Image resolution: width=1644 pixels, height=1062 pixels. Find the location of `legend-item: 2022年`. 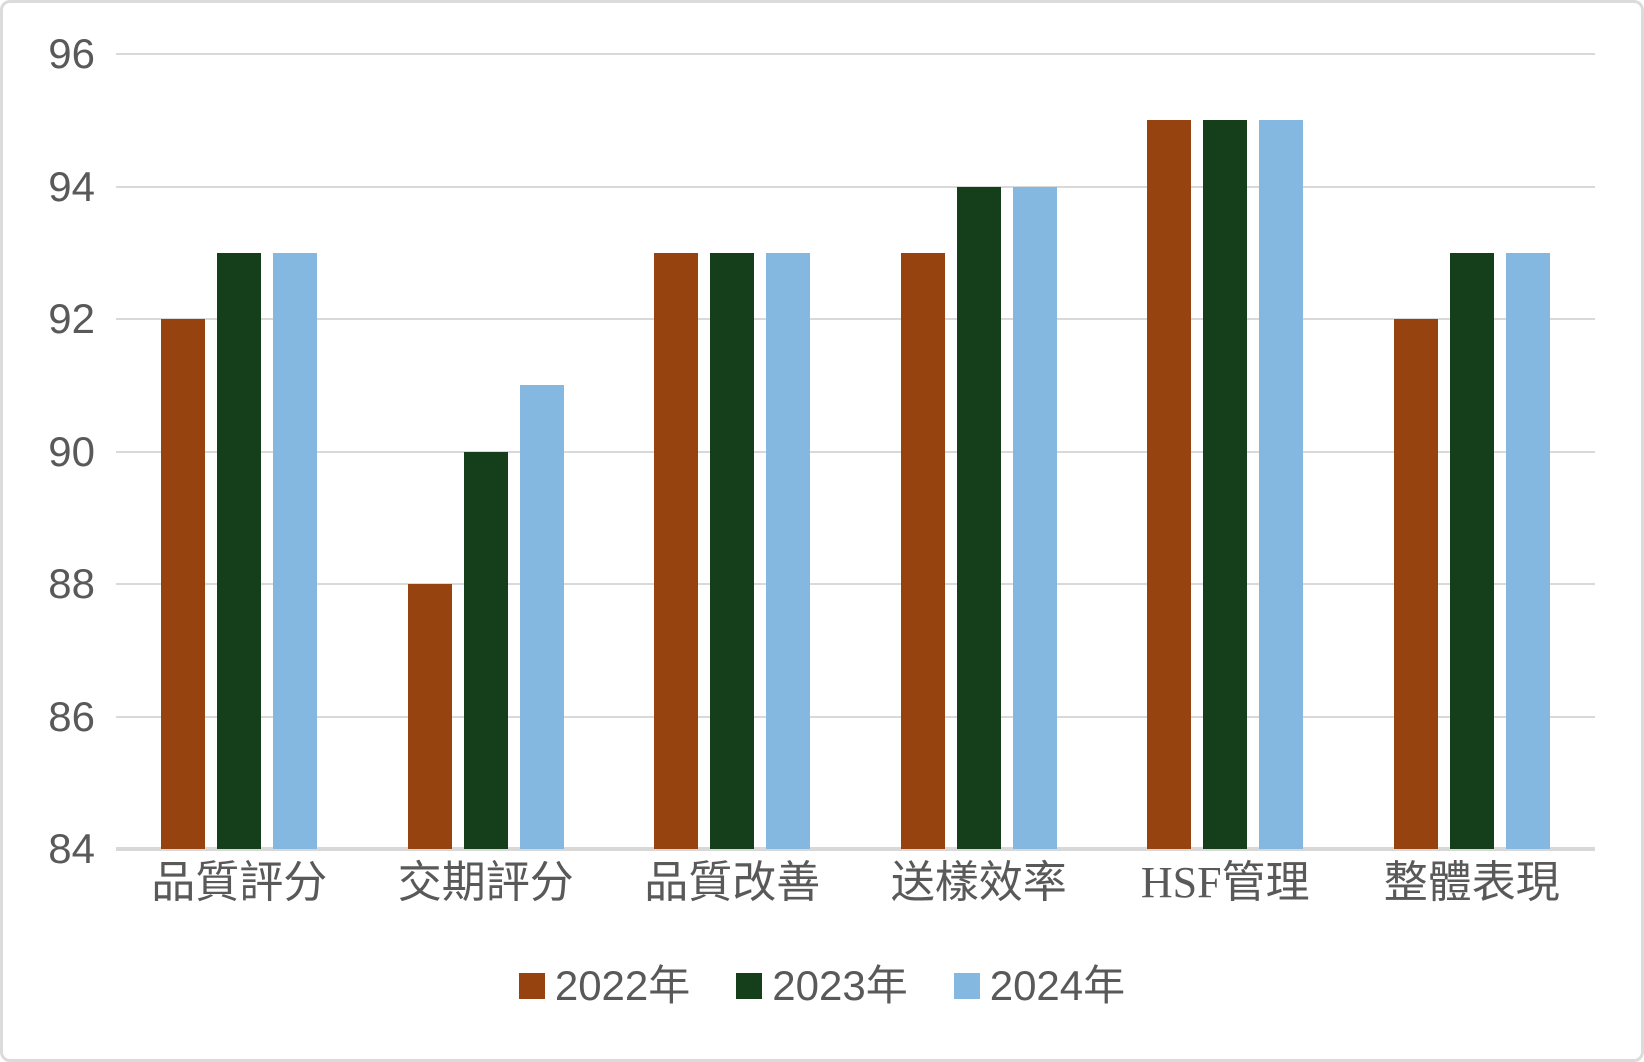

legend-item: 2022年 is located at coordinates (604, 985).